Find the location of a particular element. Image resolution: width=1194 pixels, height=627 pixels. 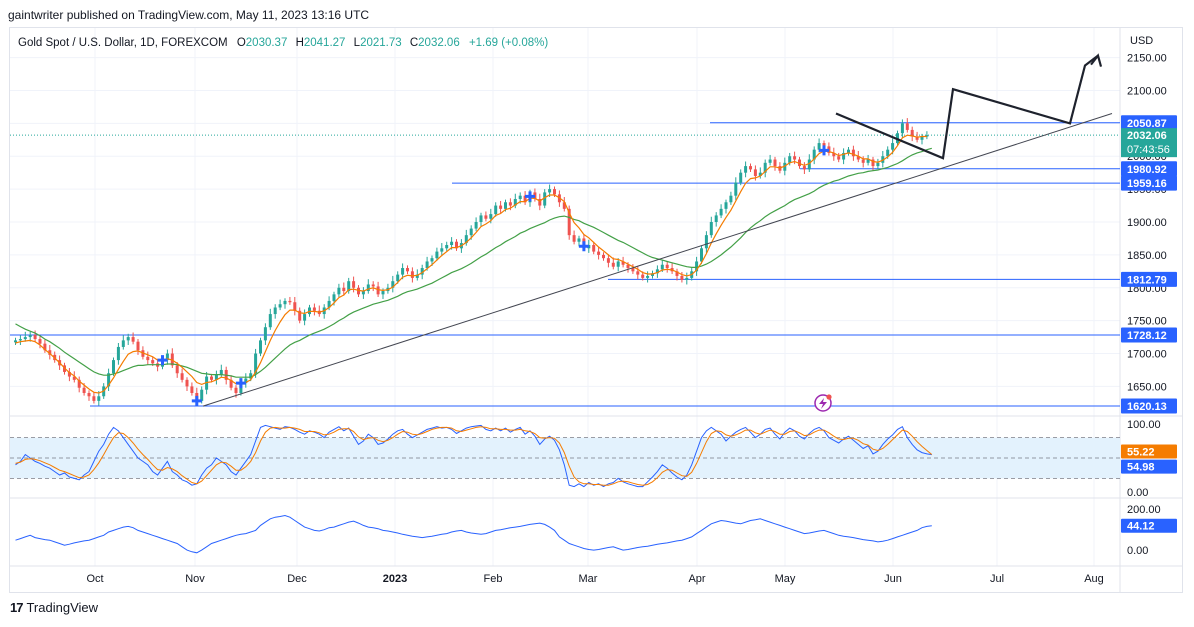

price-tick-label: 1900.00 is located at coordinates (1147, 223).